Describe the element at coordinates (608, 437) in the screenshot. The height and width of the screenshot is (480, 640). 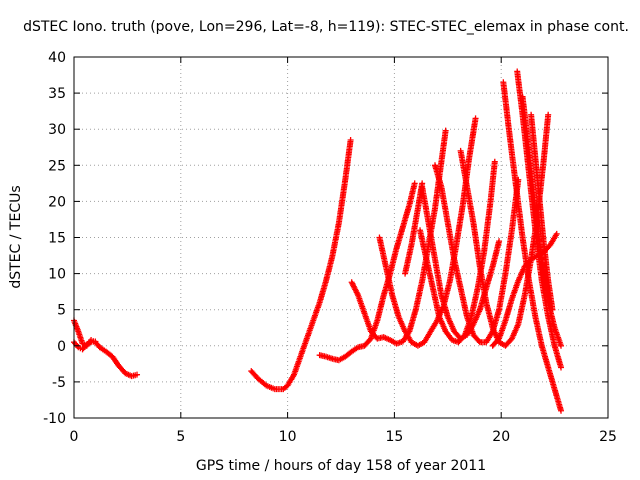
I see `x-tick-label: 25` at that location.